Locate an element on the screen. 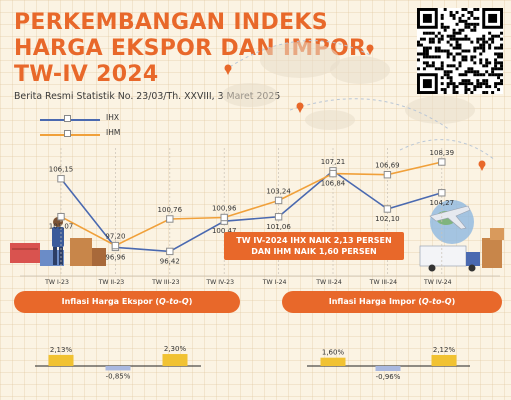 The height and width of the screenshot is (400, 511). airplane-icon is located at coordinates (450, 217).